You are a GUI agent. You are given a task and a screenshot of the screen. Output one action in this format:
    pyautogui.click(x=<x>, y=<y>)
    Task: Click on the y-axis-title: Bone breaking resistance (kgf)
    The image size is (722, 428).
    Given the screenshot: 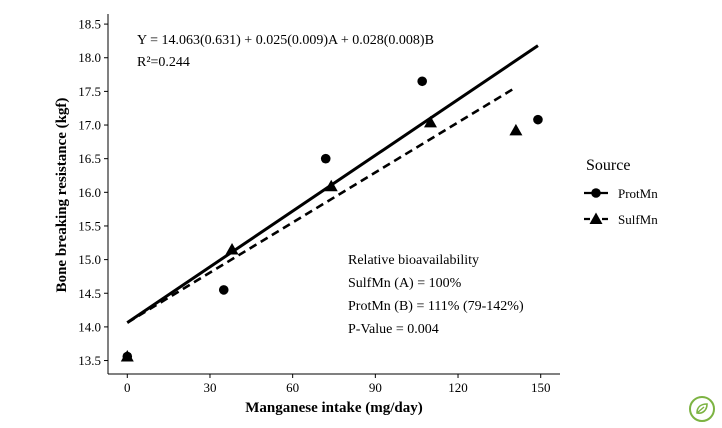 What is the action you would take?
    pyautogui.click(x=62, y=195)
    